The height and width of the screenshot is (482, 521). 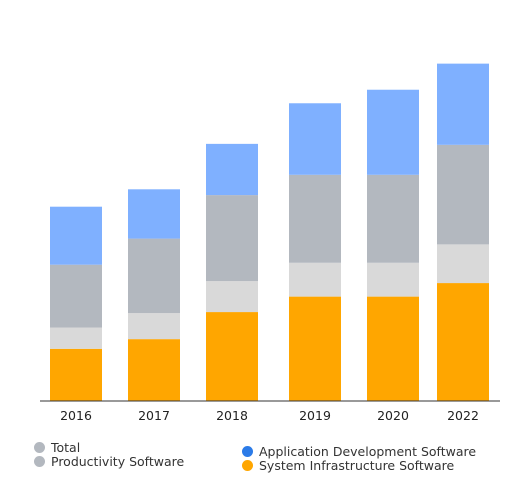 What do you see at coordinates (315, 348) in the screenshot?
I see `bar-system-infrastructure-software-2019` at bounding box center [315, 348].